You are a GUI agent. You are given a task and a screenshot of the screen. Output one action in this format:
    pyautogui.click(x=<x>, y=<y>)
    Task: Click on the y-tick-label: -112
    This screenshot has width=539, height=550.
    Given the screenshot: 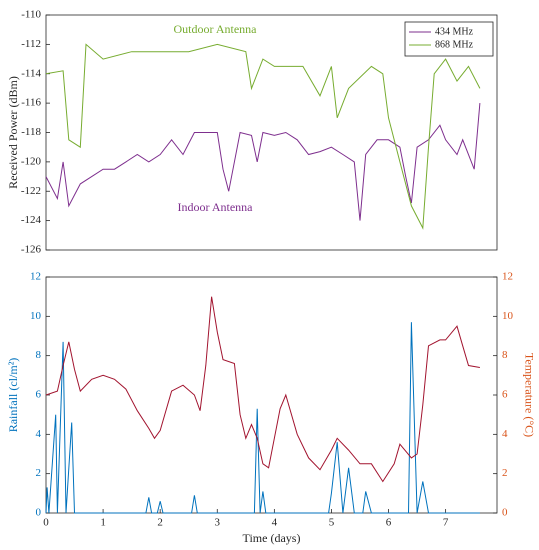 What is the action you would take?
    pyautogui.click(x=31, y=44)
    